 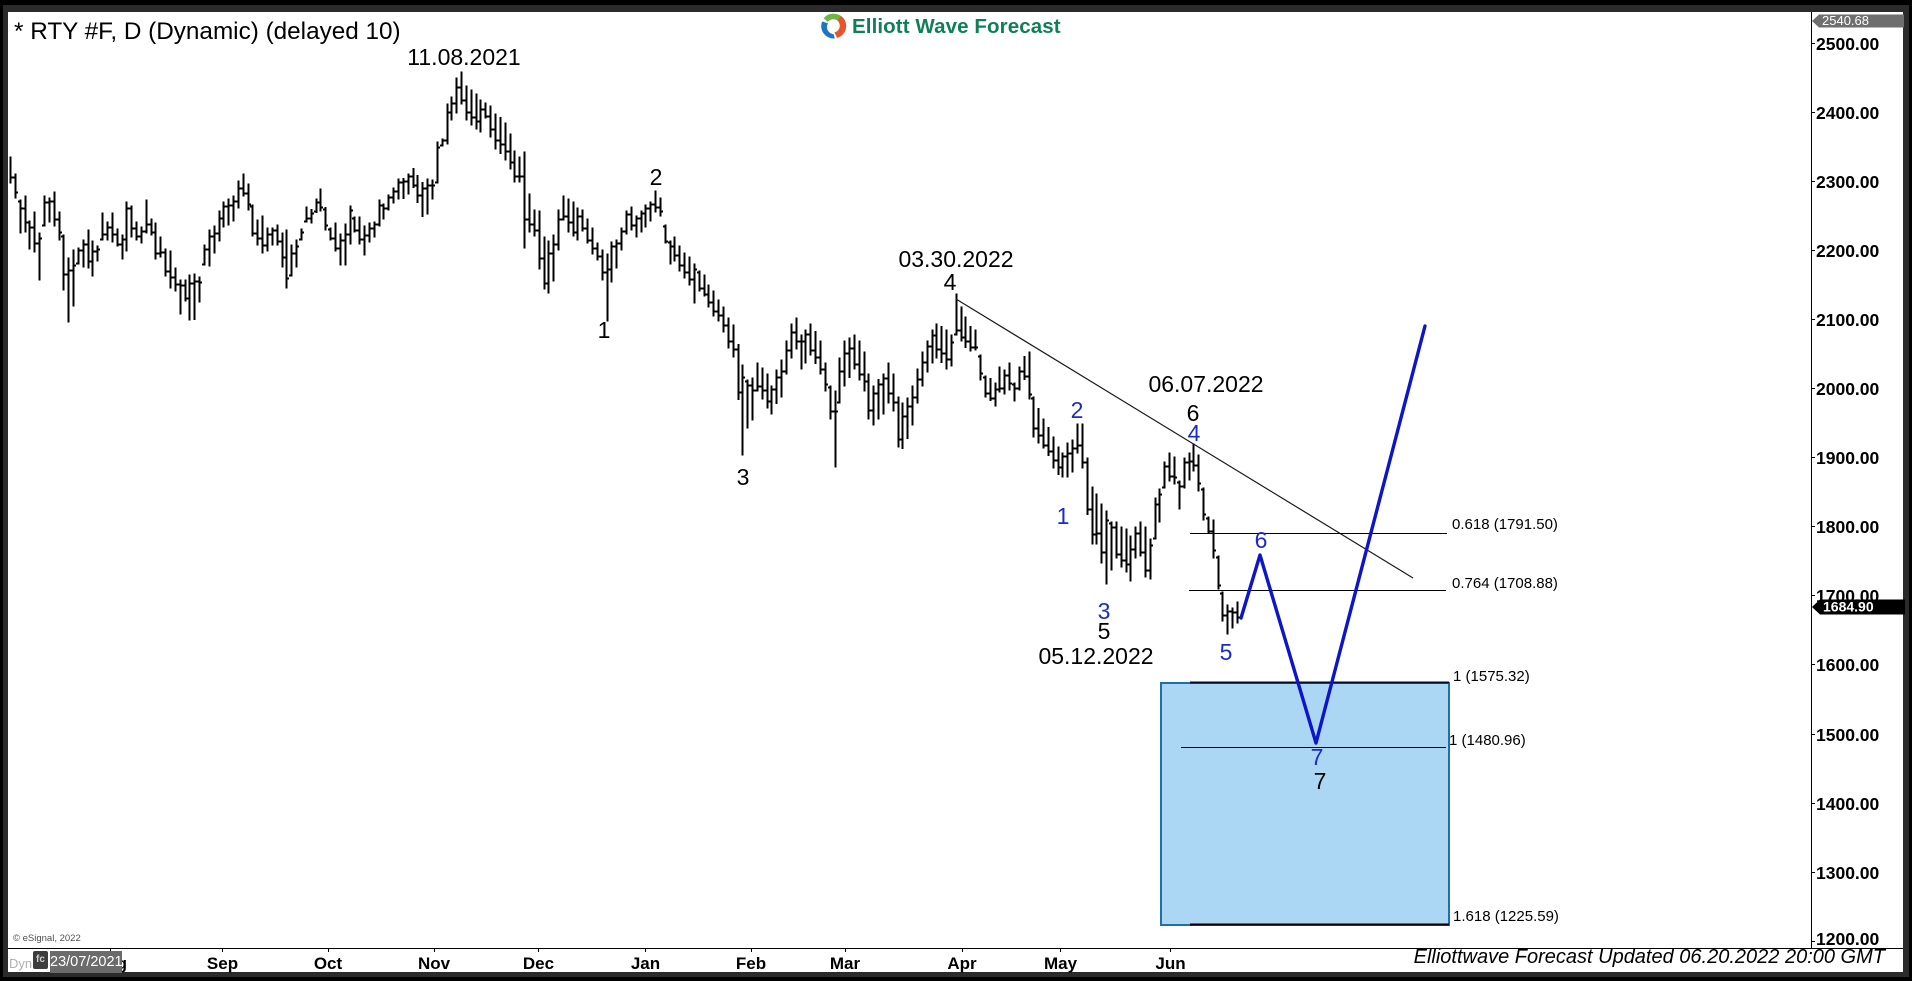 I want to click on svg-text: 1684.90, so click(x=1848, y=607).